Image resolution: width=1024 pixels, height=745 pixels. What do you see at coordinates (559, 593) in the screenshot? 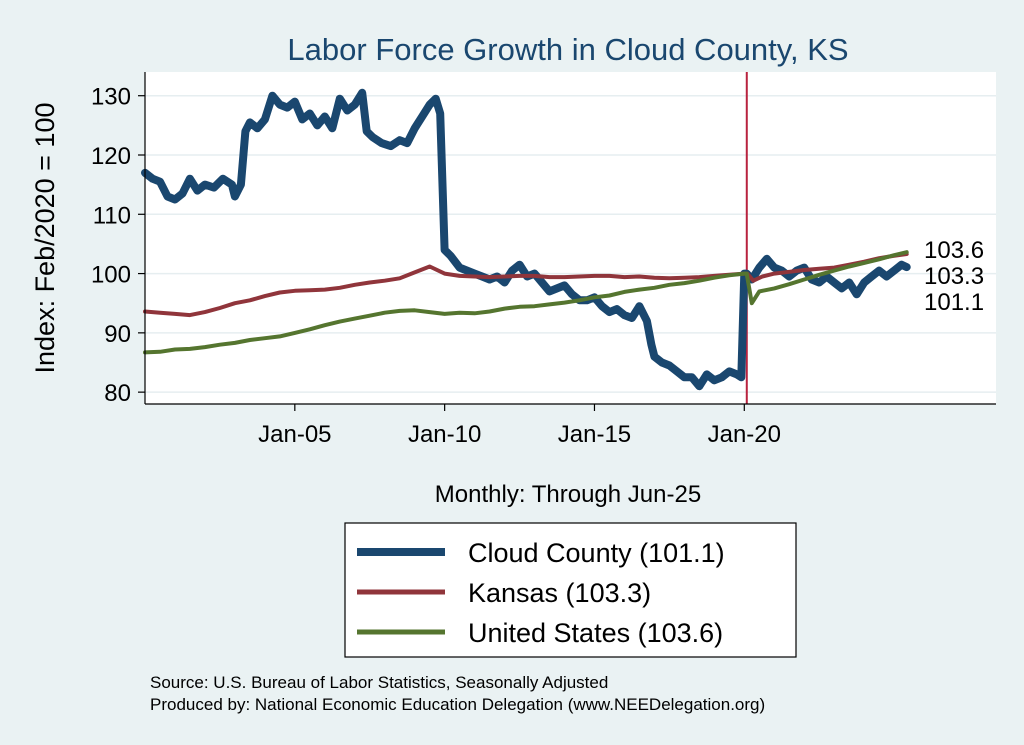
I see `legend-label-kansas: Kansas (103.3)` at bounding box center [559, 593].